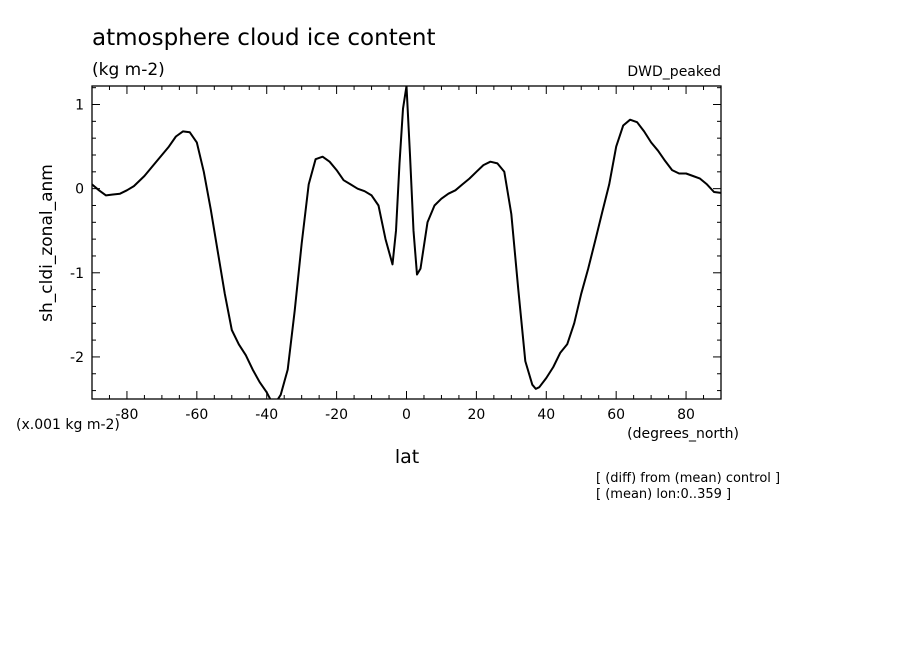  What do you see at coordinates (77, 358) in the screenshot?
I see `y-tick-label: -2` at bounding box center [77, 358].